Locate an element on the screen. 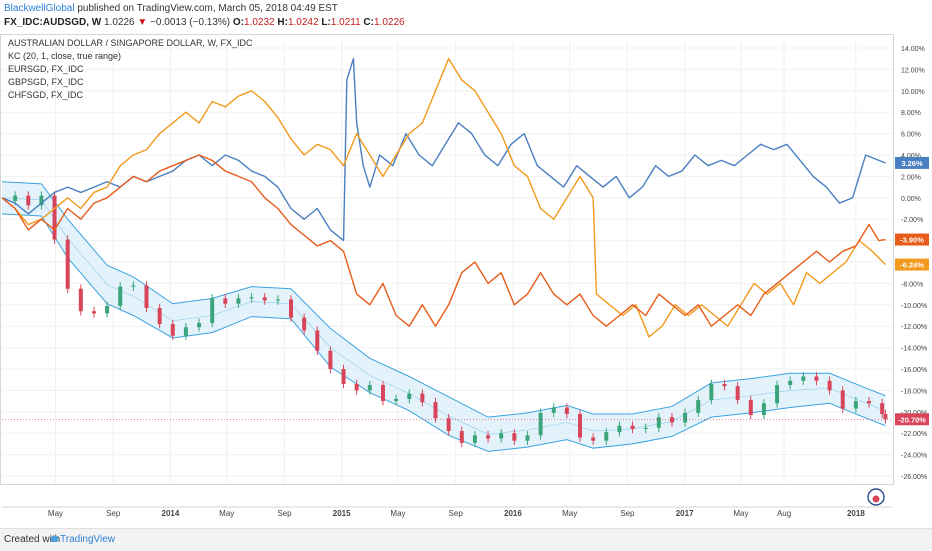 The height and width of the screenshot is (551, 932). author-link: BlackwellGlobal is located at coordinates (39, 8).